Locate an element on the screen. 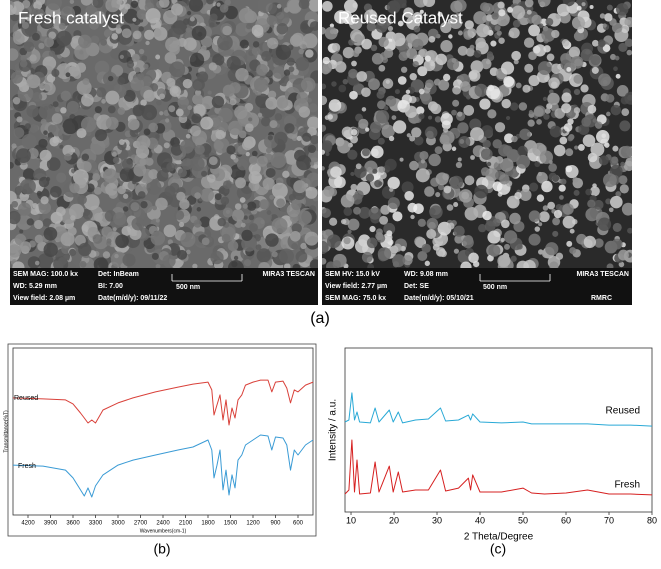  x-tick-label: 30 is located at coordinates (437, 520).